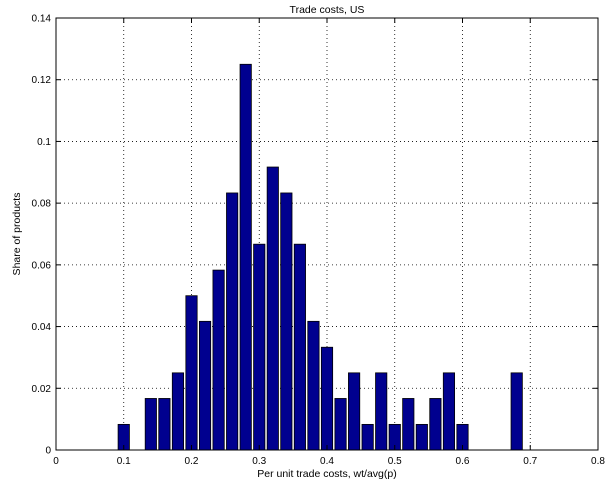 The width and height of the screenshot is (605, 483). Describe the element at coordinates (56, 461) in the screenshot. I see `x-tick-label: 0` at that location.